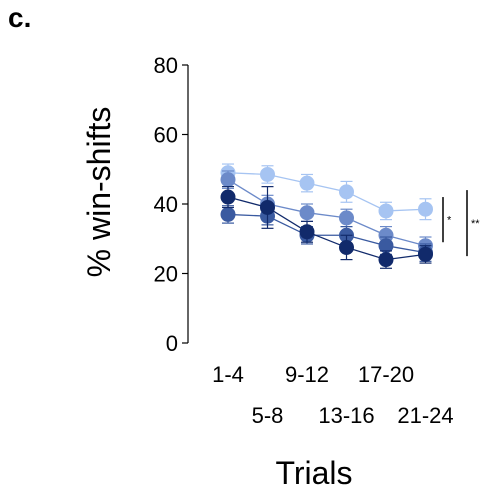 The image size is (485, 495). I want to click on x-ticks: 1-4 5-89-12 13-16 17-20 21-24, so click(333, 395).